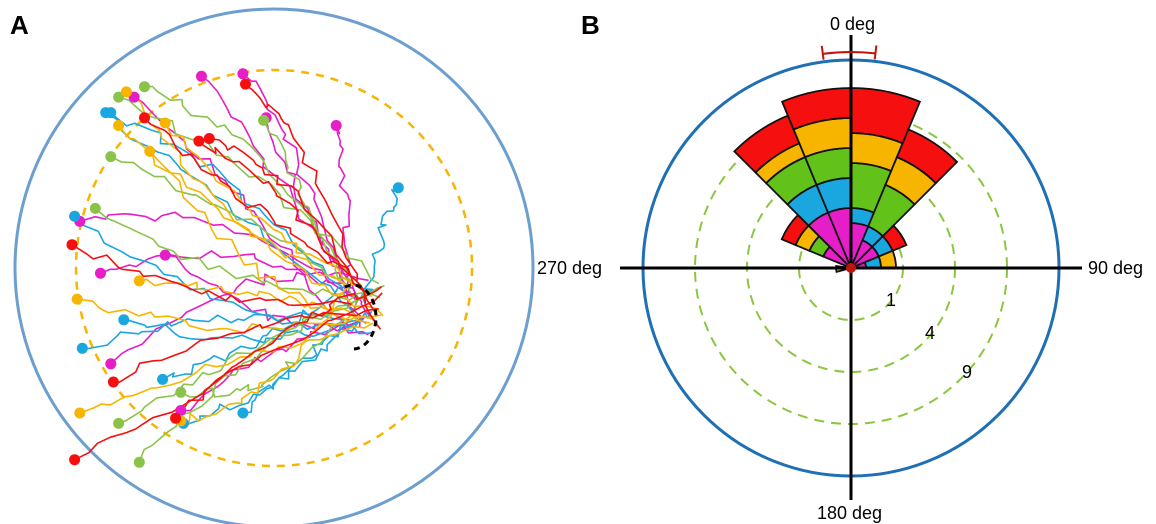 The height and width of the screenshot is (524, 1156). What do you see at coordinates (822, 52) in the screenshot?
I see `mean-spread-tick-left` at bounding box center [822, 52].